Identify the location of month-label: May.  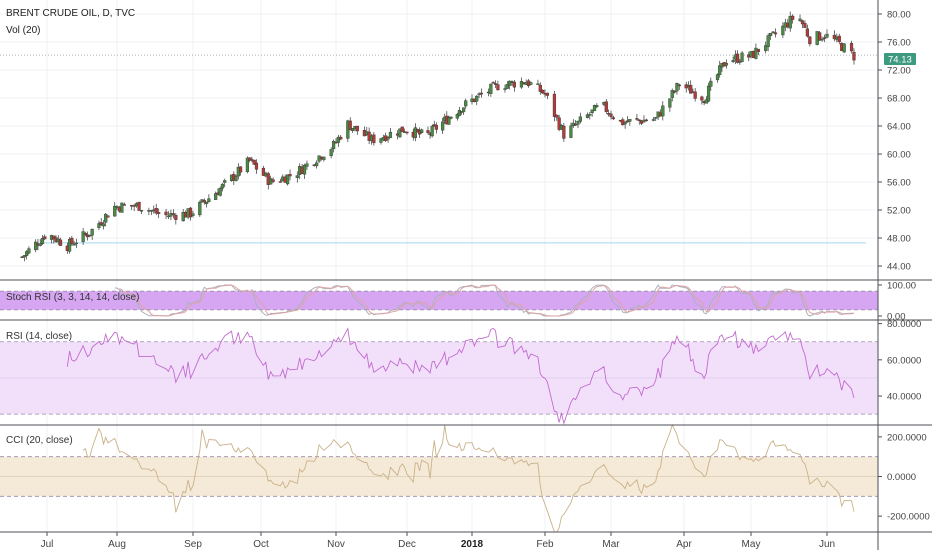
(751, 544).